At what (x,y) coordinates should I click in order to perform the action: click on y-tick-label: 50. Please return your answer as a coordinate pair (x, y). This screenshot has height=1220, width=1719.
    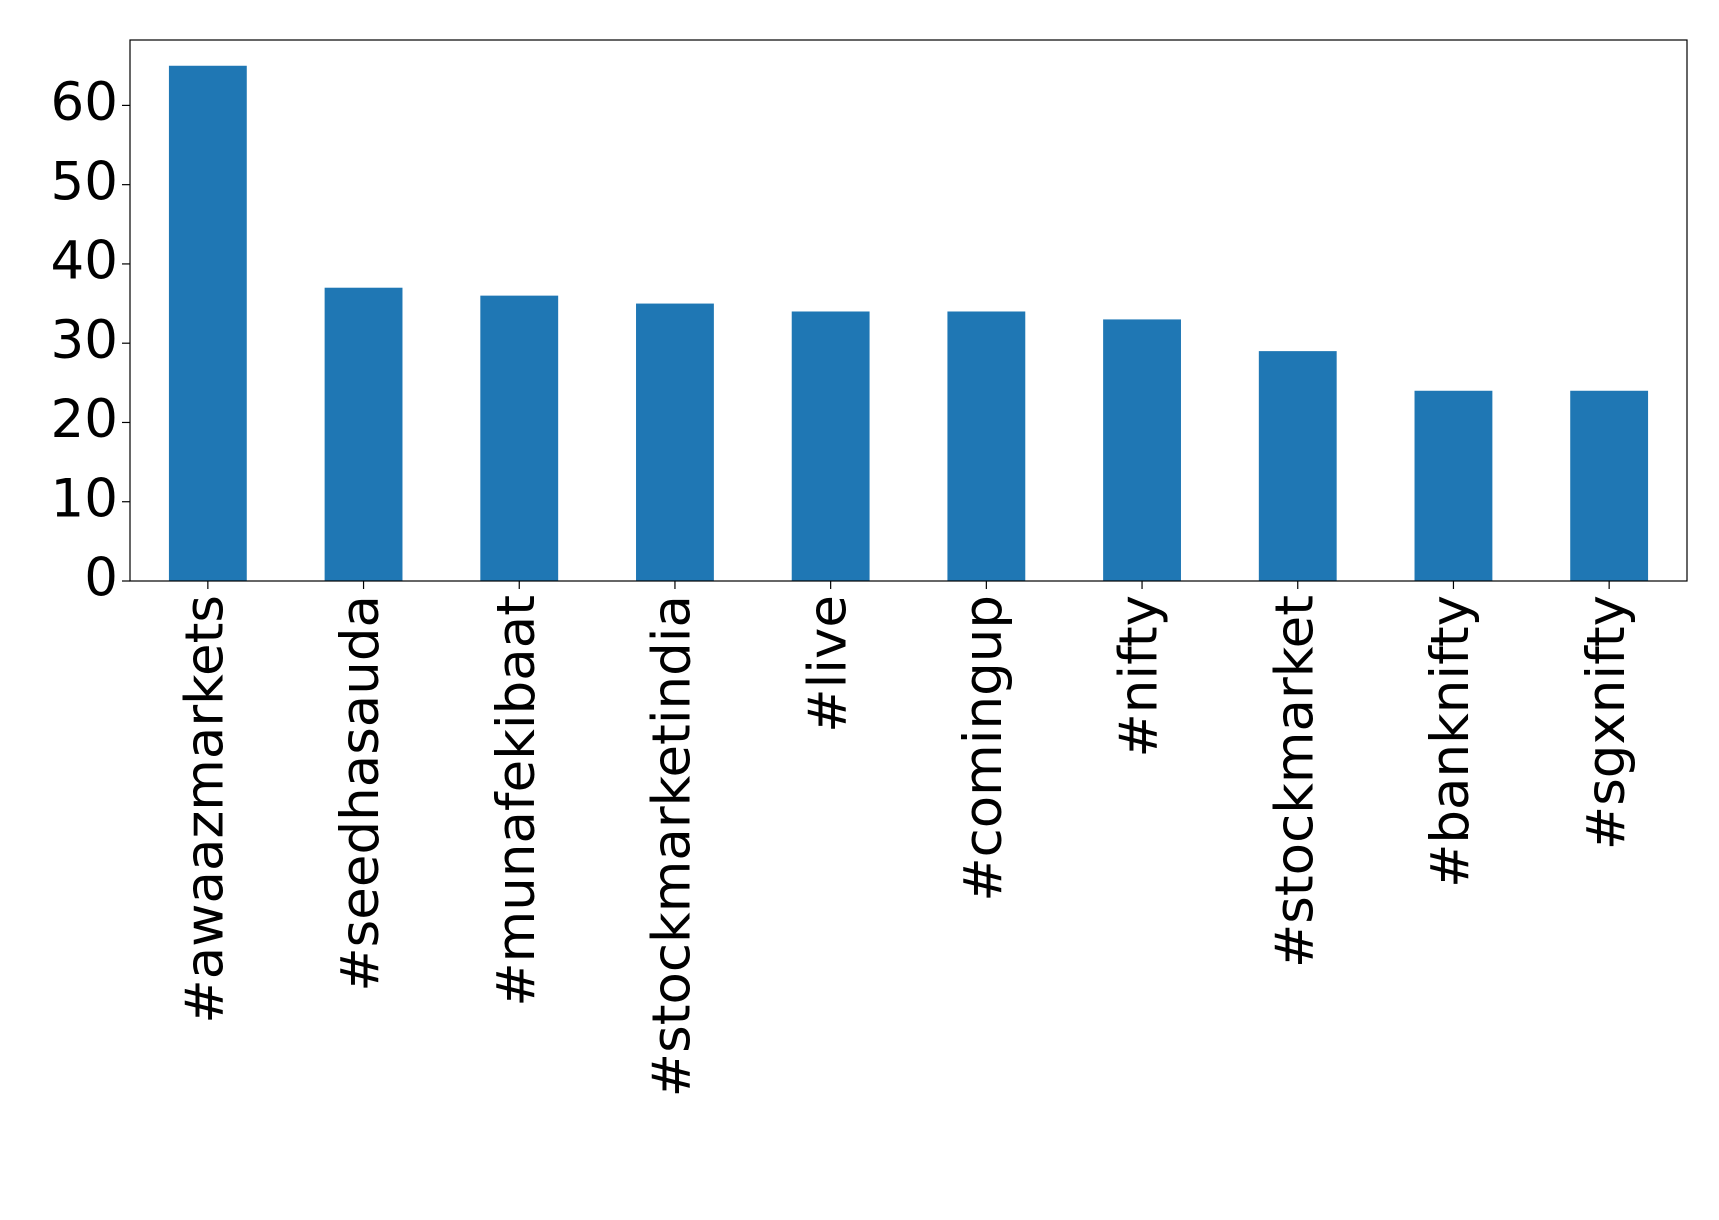
    Looking at the image, I should click on (84, 181).